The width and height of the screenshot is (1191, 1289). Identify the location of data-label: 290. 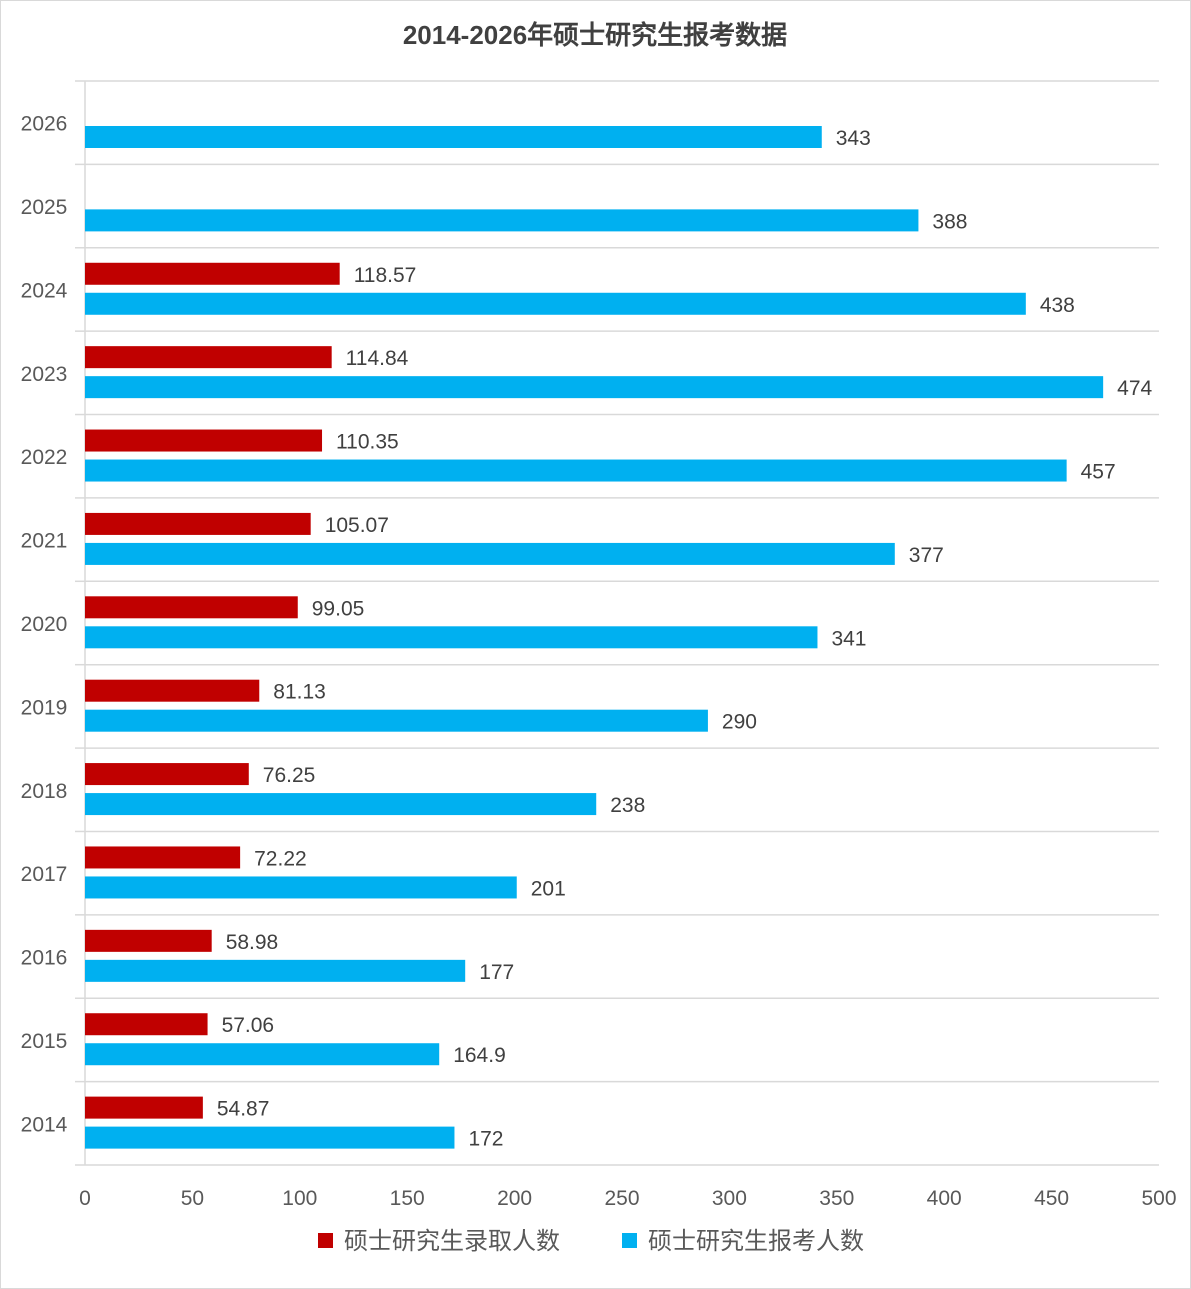
(739, 722).